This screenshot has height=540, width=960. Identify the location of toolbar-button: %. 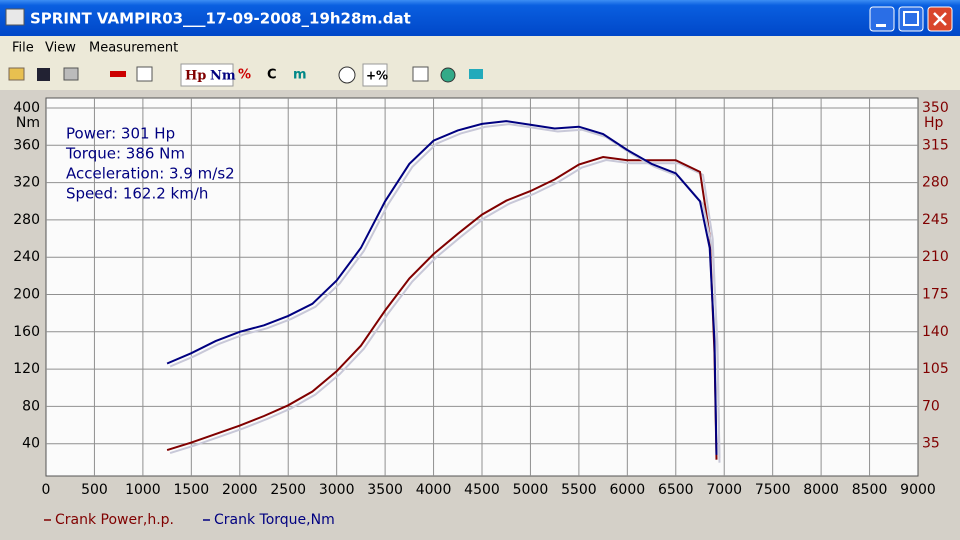
(244, 75).